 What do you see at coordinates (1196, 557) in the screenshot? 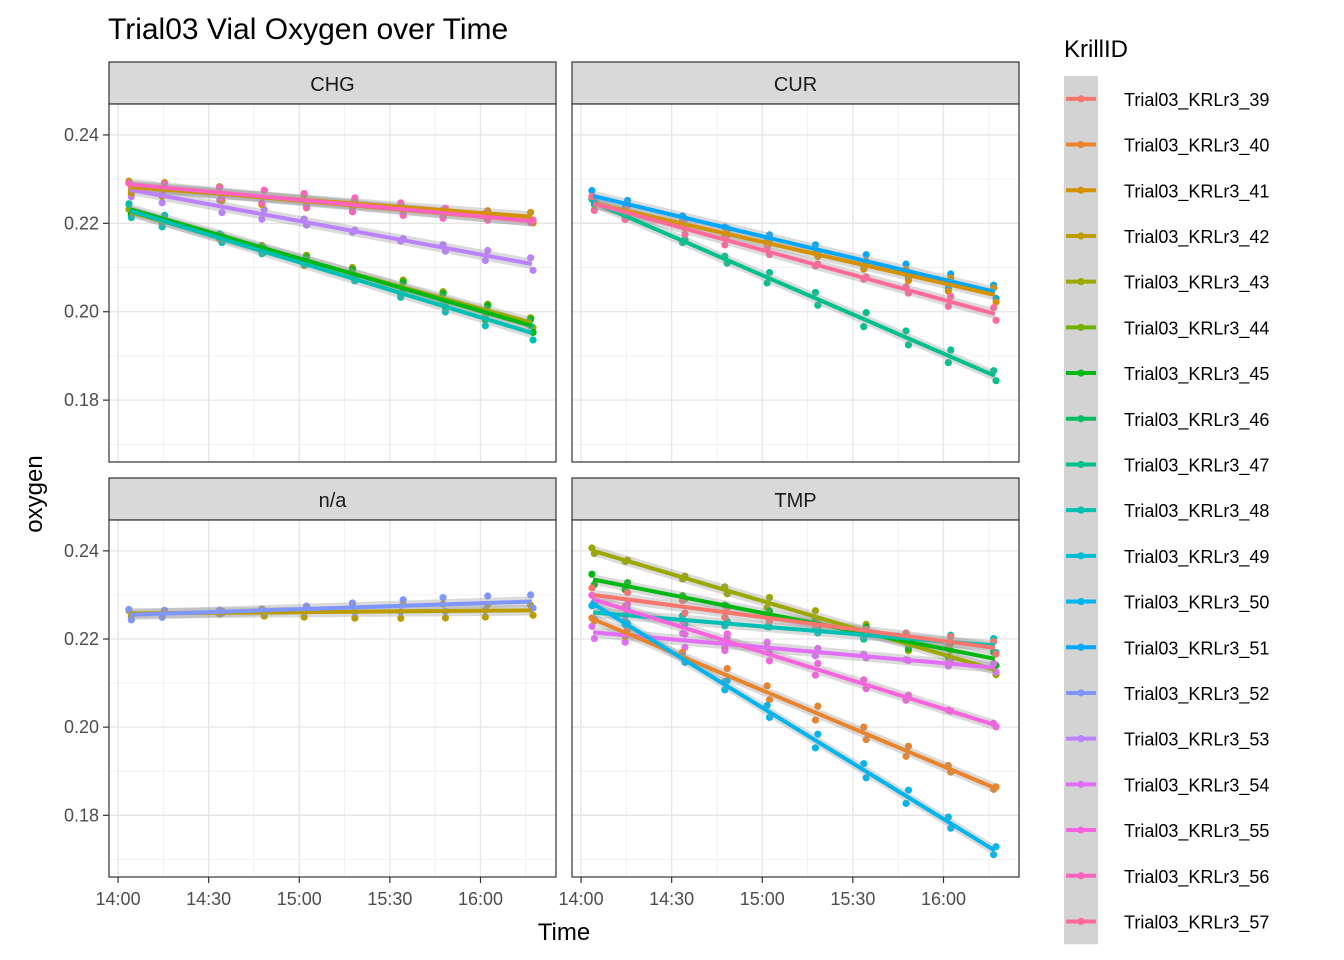
I see `legend-label: Trial03_KRLr3_49` at bounding box center [1196, 557].